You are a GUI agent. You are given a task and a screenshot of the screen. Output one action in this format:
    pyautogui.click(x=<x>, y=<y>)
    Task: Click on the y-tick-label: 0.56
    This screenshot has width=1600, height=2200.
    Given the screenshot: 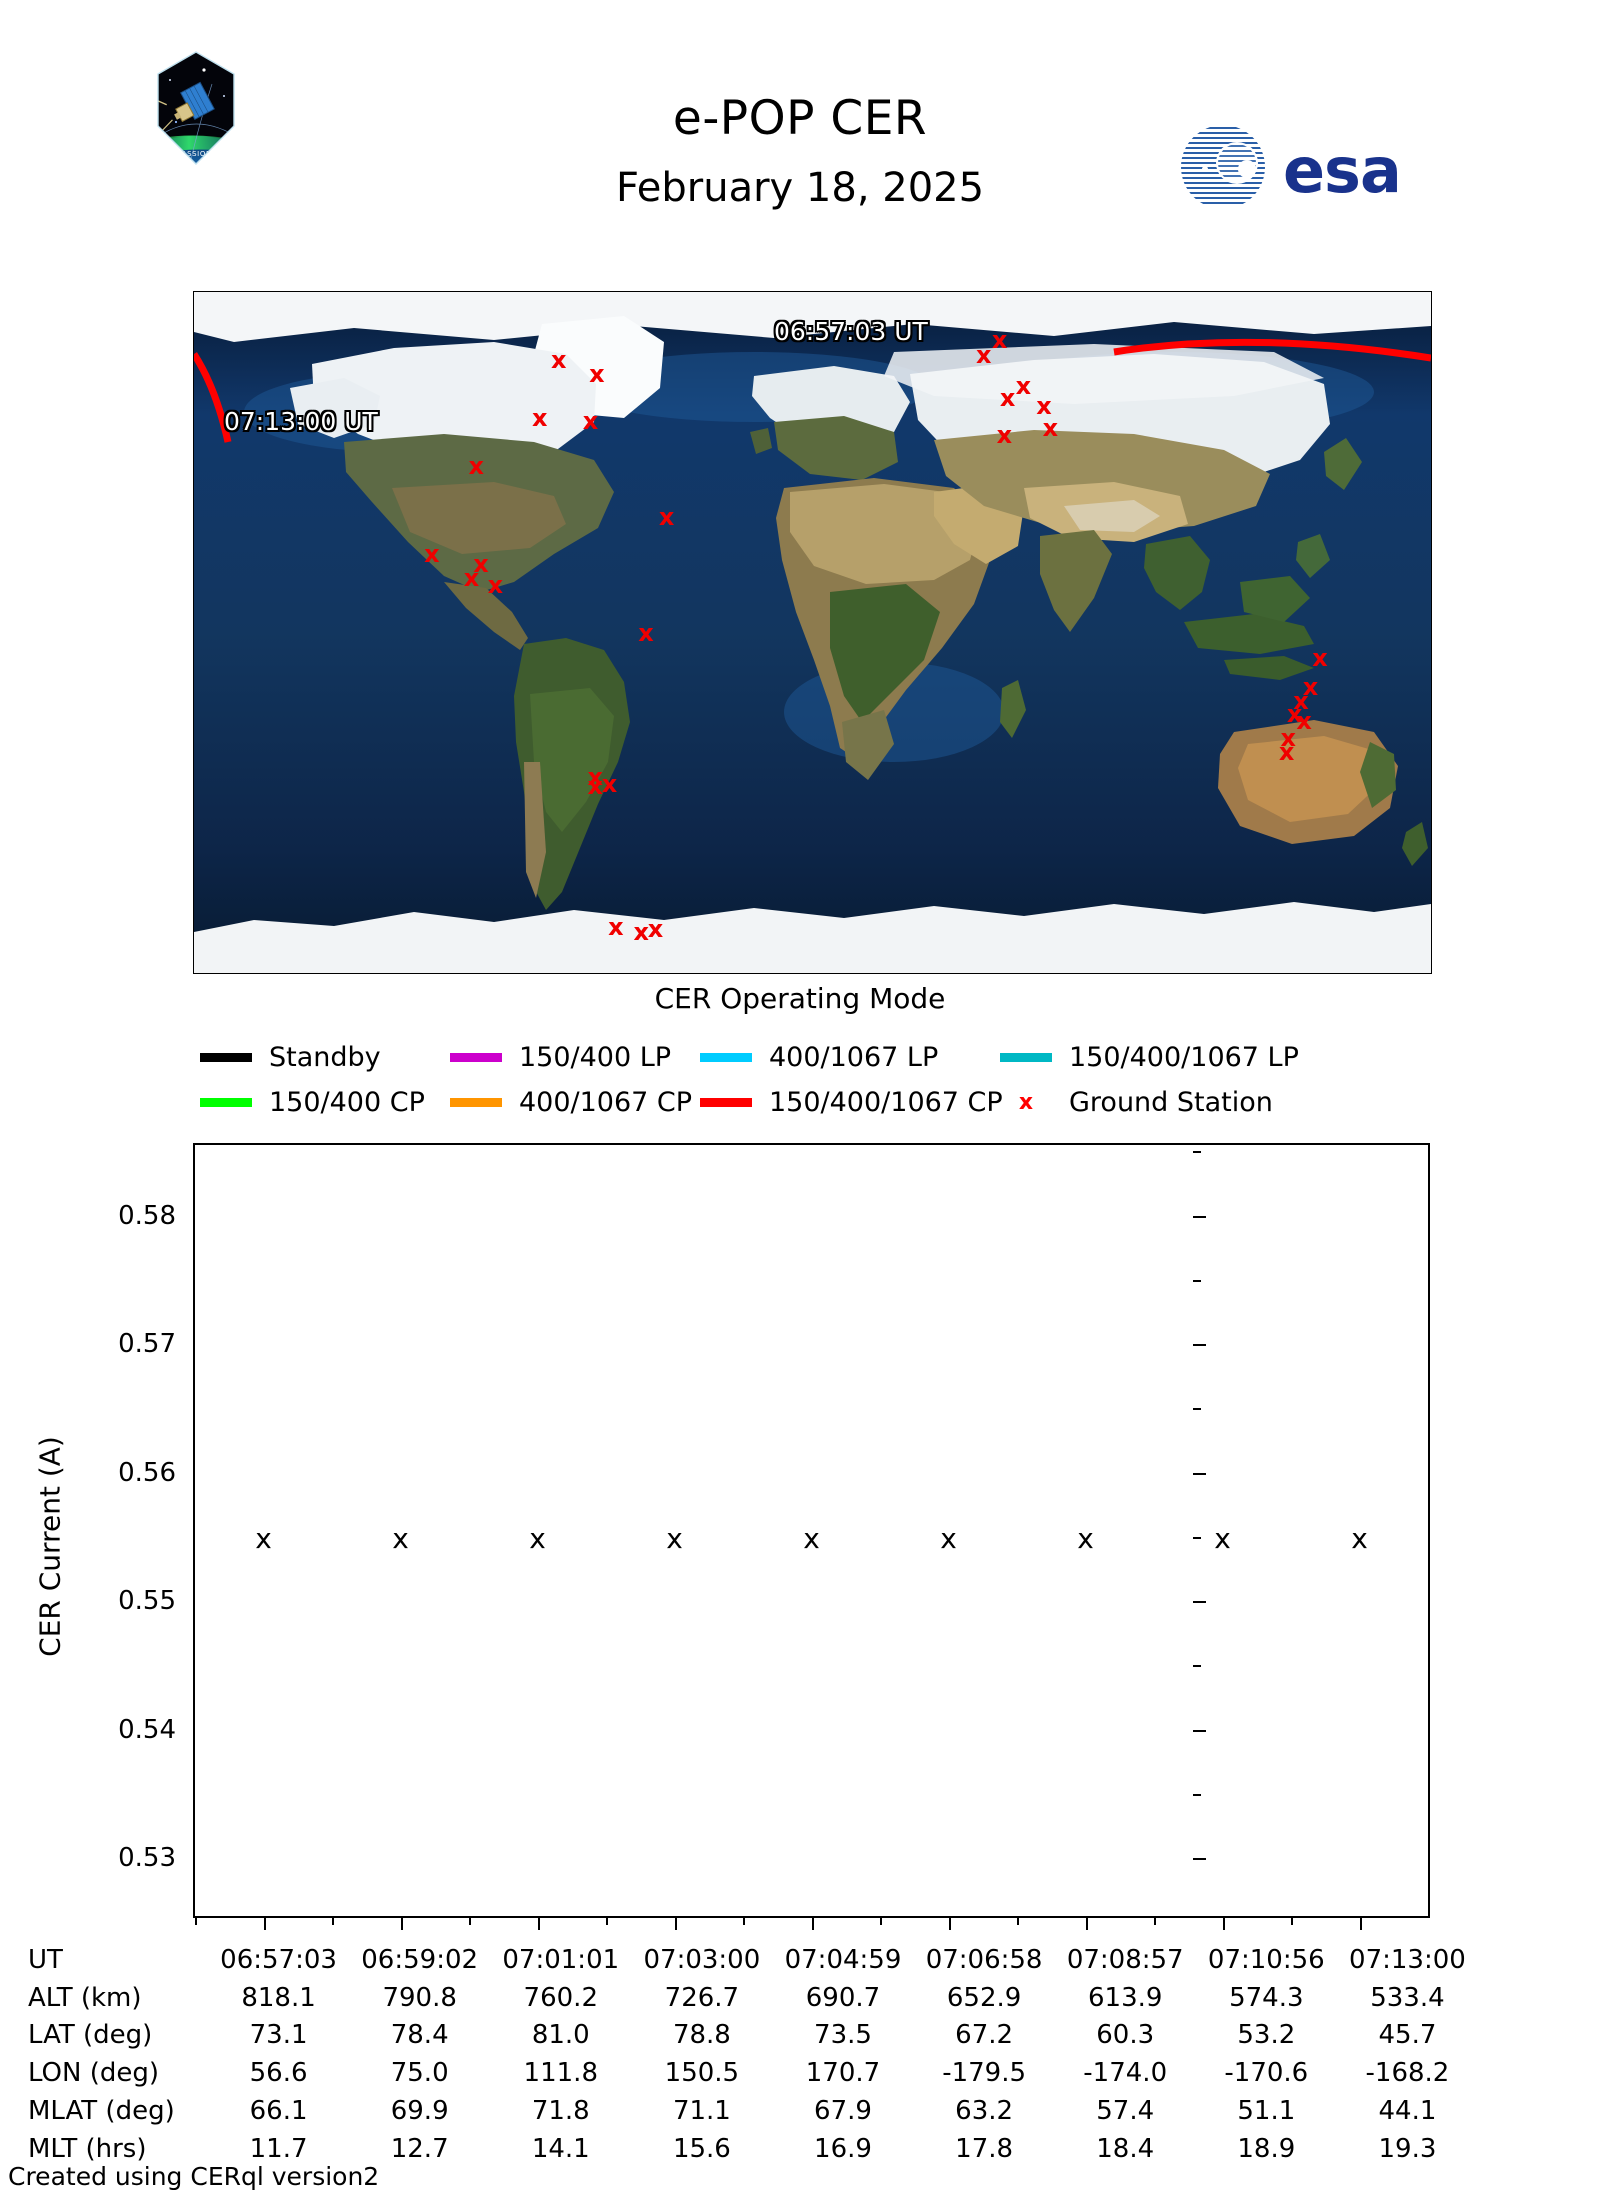 What is the action you would take?
    pyautogui.click(x=147, y=1472)
    